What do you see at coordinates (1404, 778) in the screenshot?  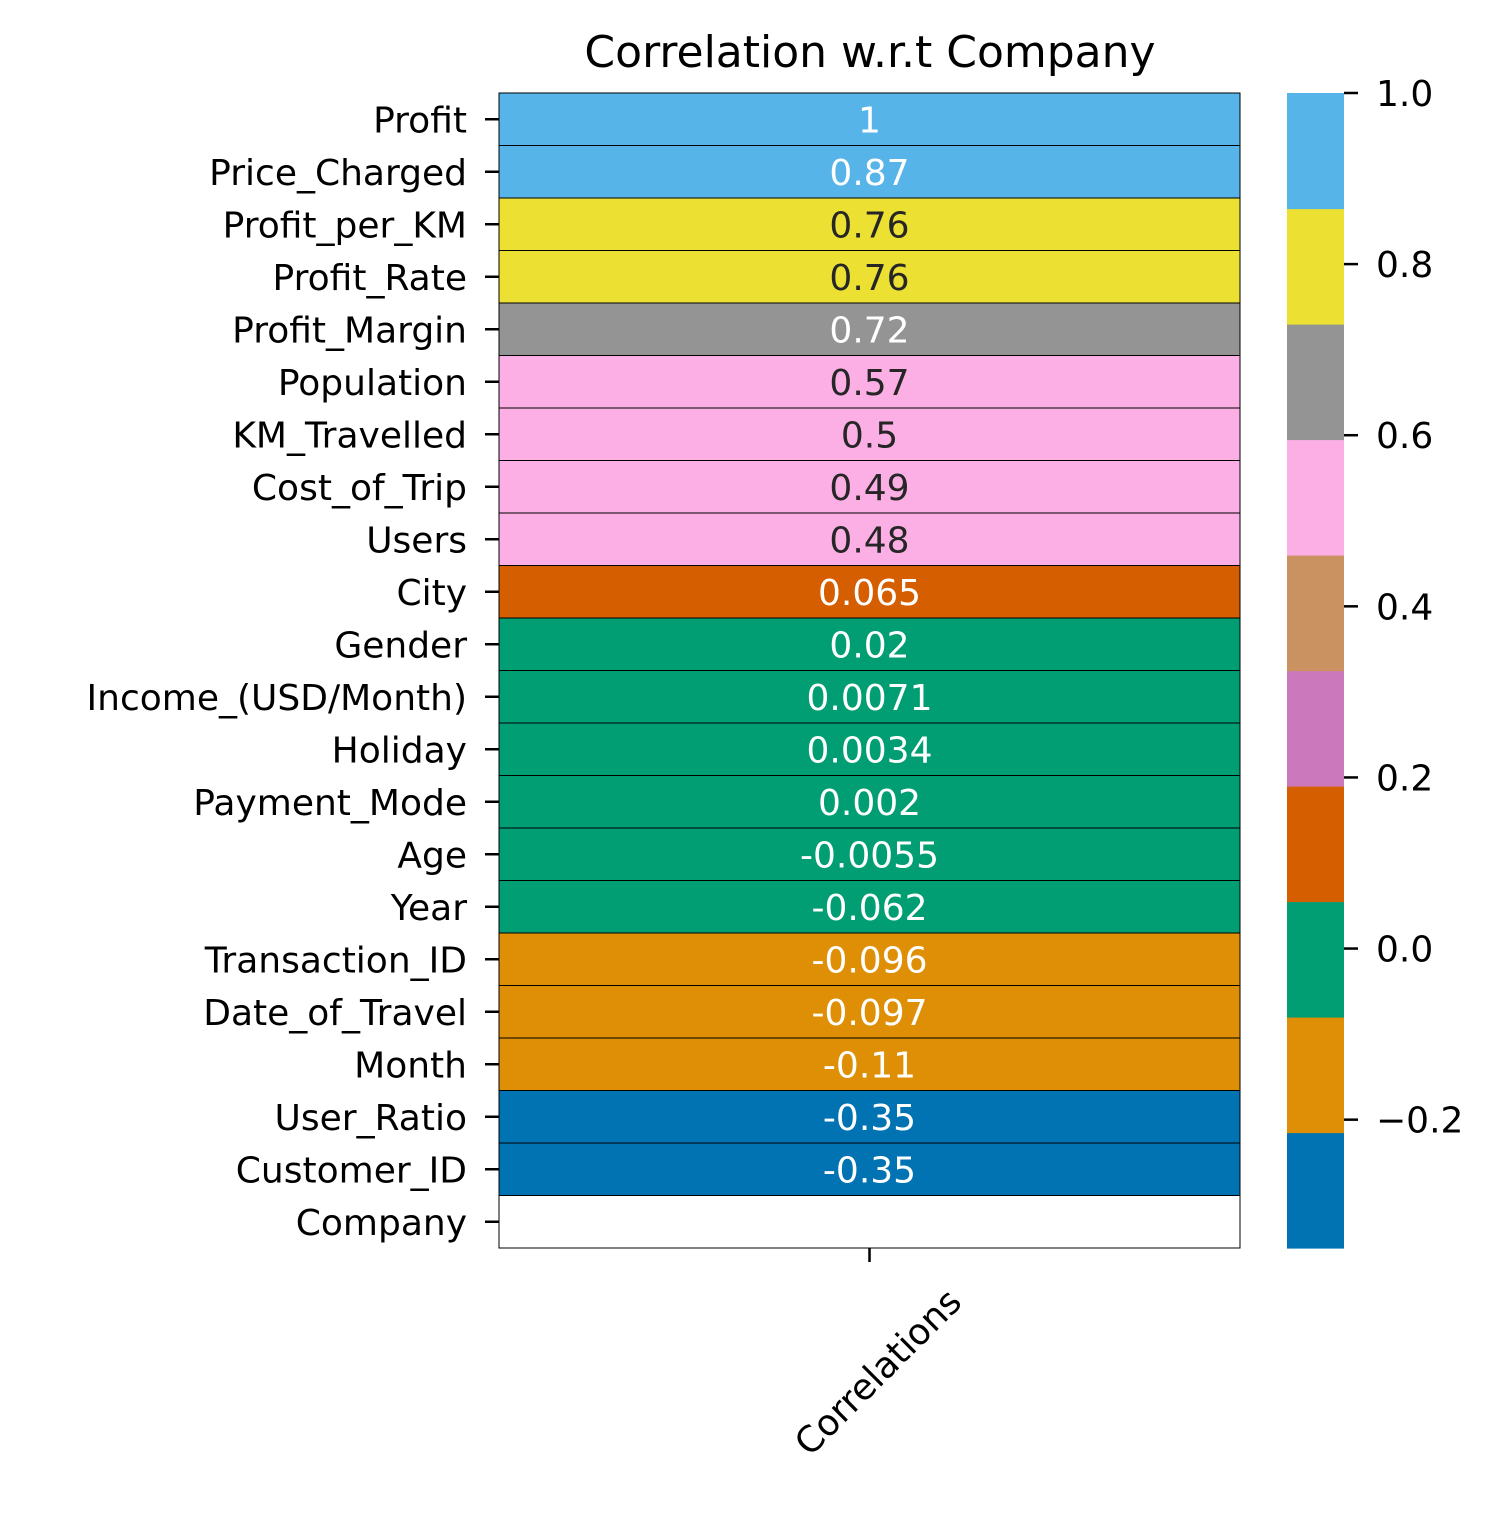 I see `colorbar-tick-label: 0.2` at bounding box center [1404, 778].